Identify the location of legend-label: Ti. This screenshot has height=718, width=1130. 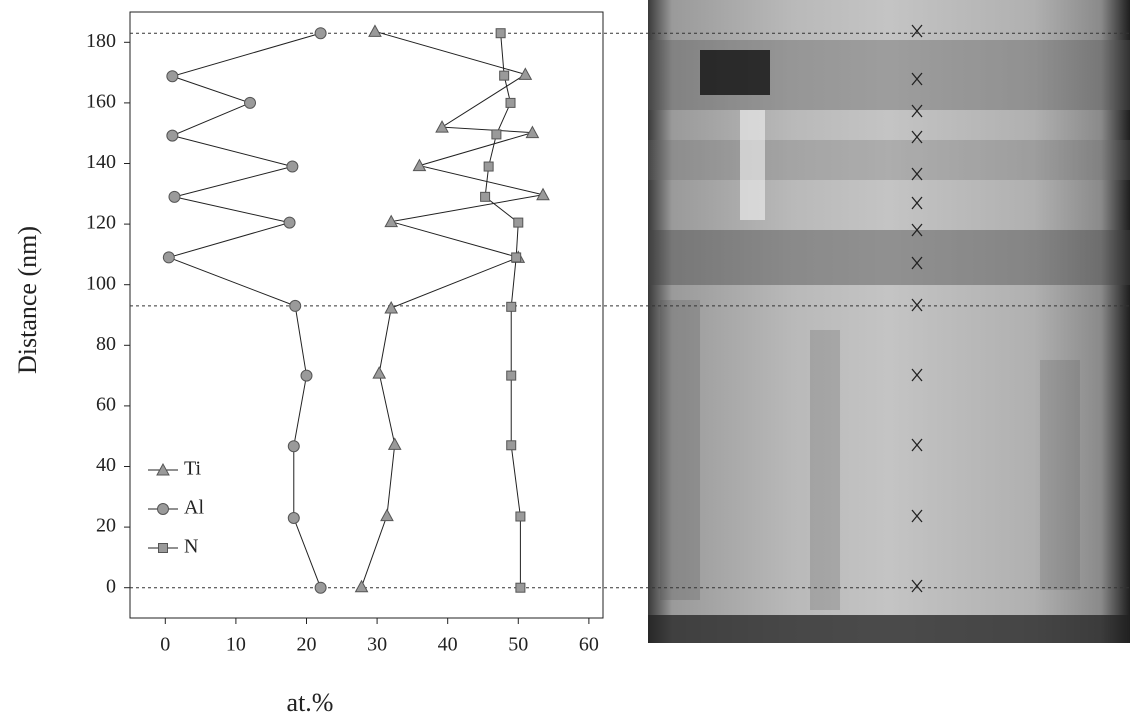
(193, 469).